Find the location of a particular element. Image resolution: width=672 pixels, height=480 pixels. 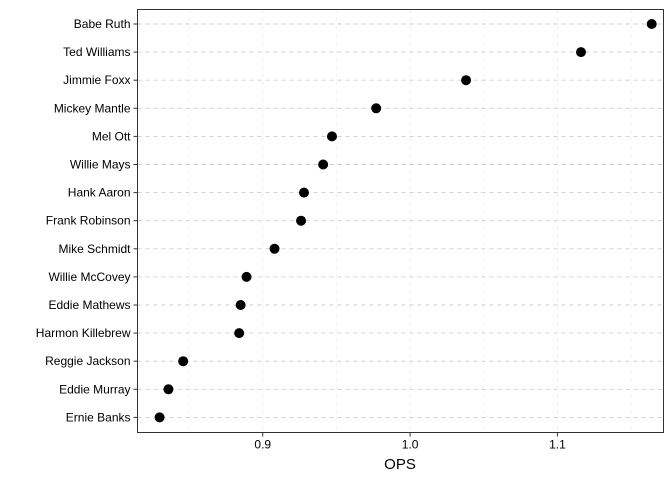

x-tick-label: 0.9 is located at coordinates (262, 445).